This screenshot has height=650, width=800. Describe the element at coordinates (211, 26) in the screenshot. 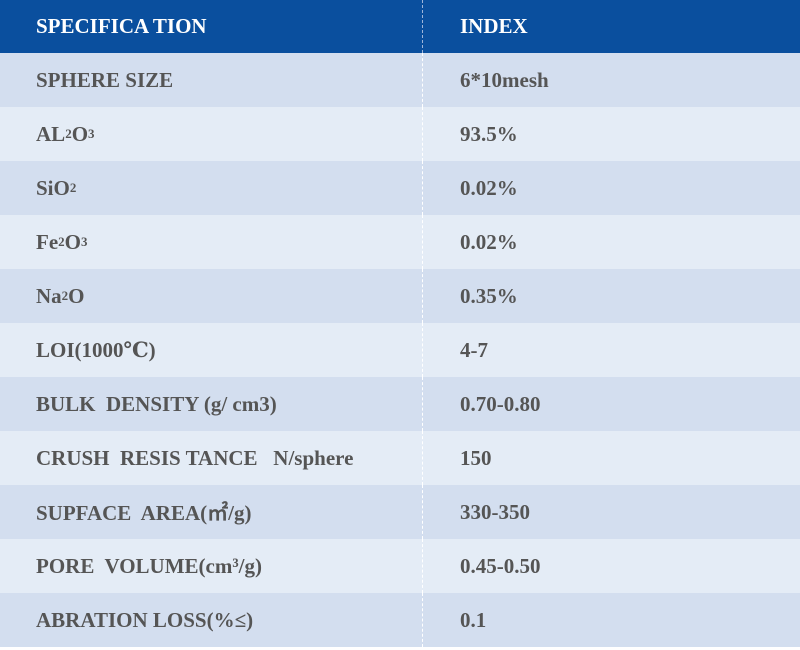

I see `header-specification: SPECIFICA TION` at that location.